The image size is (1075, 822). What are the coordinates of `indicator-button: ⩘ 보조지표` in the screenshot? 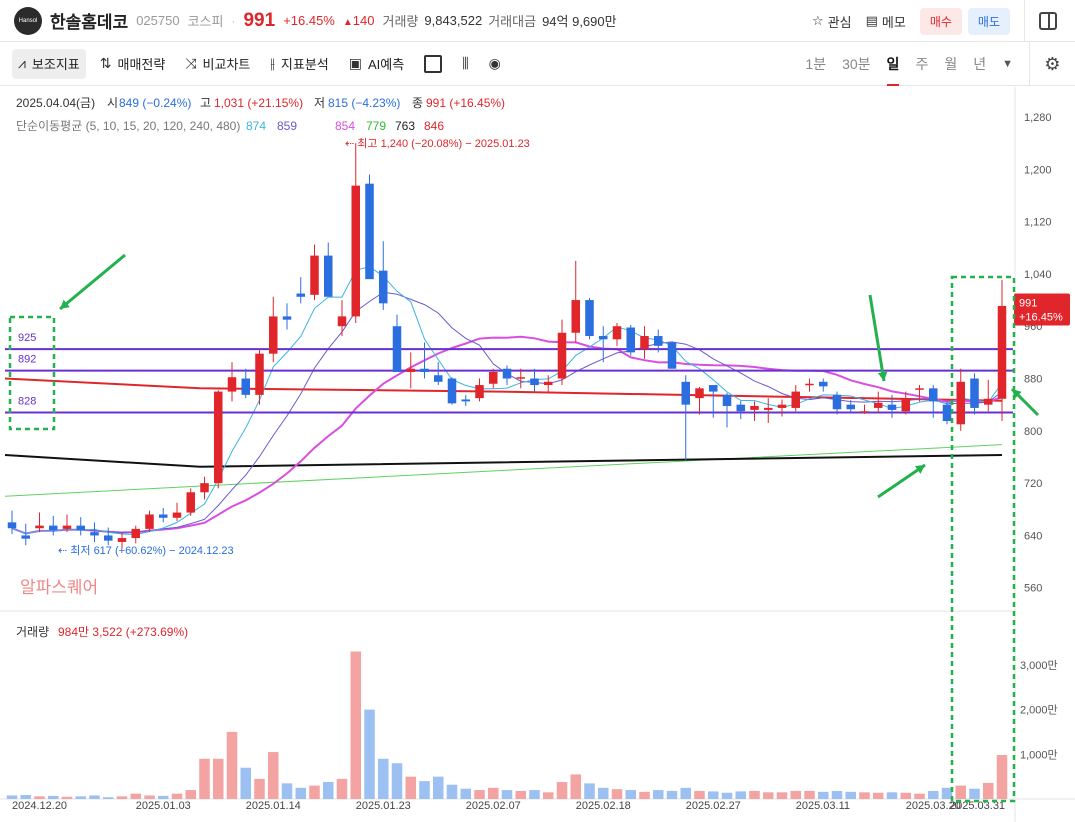 It's located at (49, 63).